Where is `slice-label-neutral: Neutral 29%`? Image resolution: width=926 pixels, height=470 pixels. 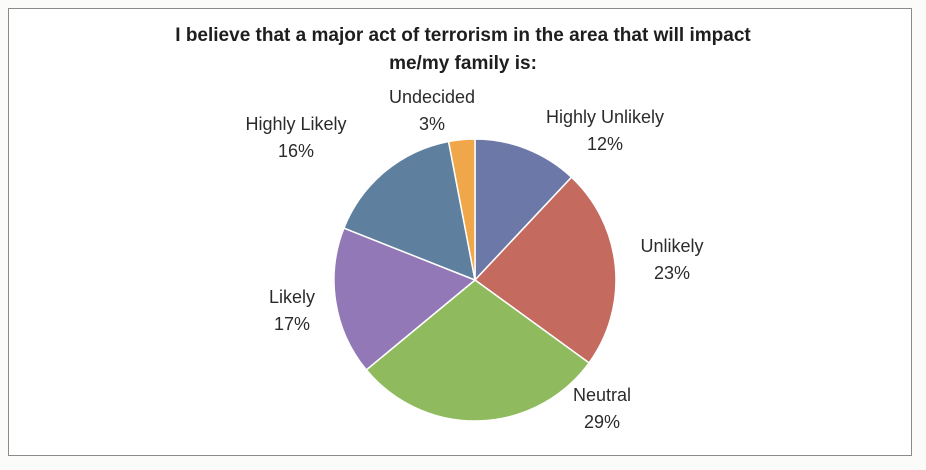
slice-label-neutral: Neutral 29% is located at coordinates (602, 408).